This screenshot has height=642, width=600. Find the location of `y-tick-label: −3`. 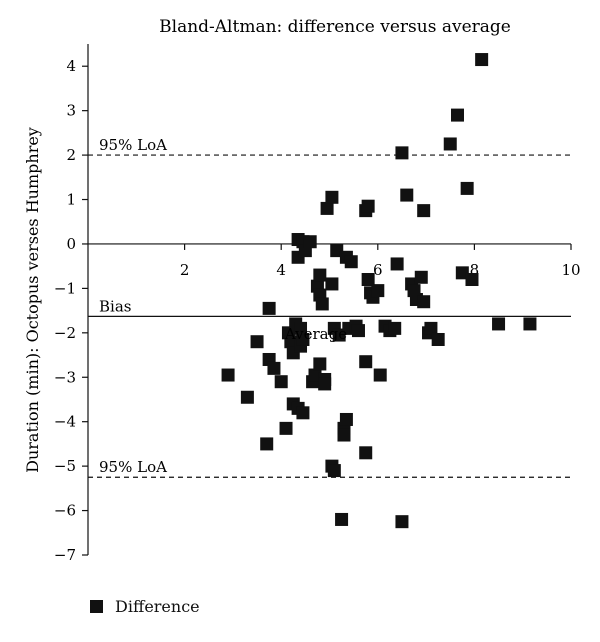

y-tick-label: −3 is located at coordinates (65, 377).